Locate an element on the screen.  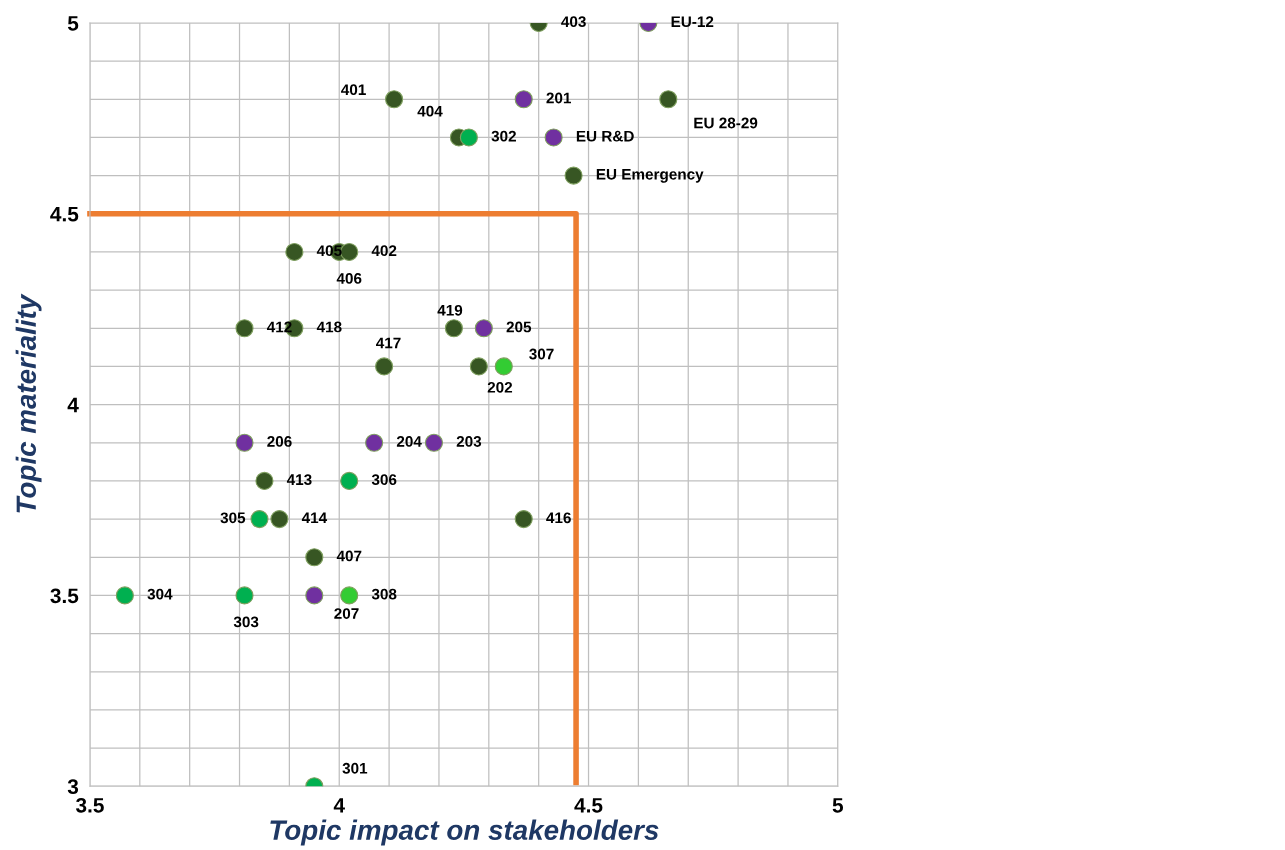
y-axis-title: Topic materiality is located at coordinates (28, 403).